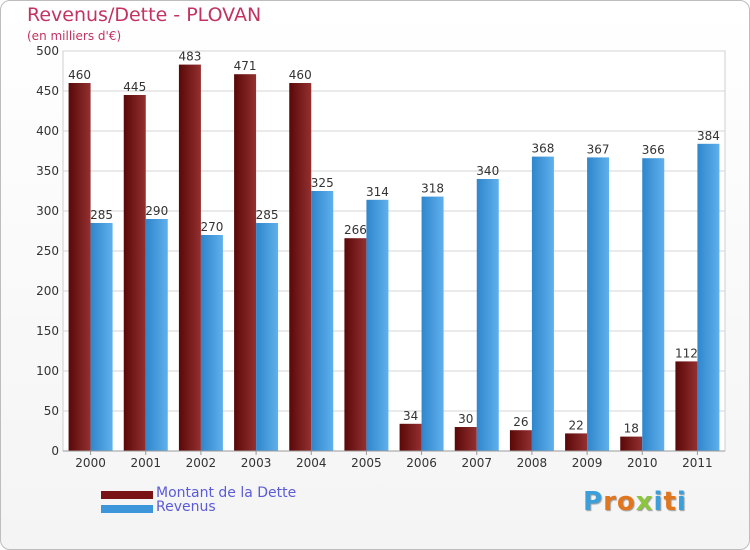  I want to click on legend-label-dette: Montant de la Dette, so click(226, 493).